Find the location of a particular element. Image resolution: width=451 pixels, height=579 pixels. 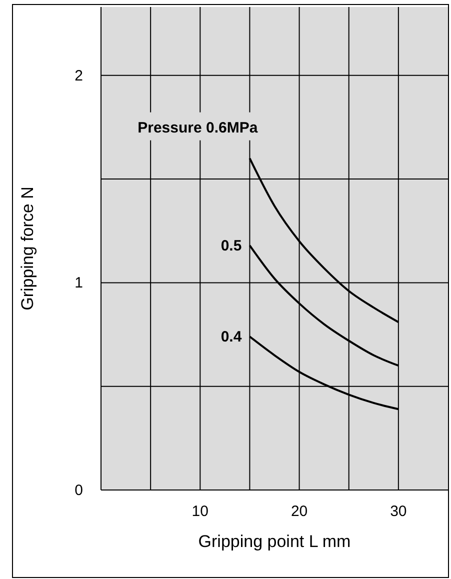

x-axis-title: Gripping point L mm is located at coordinates (274, 541).